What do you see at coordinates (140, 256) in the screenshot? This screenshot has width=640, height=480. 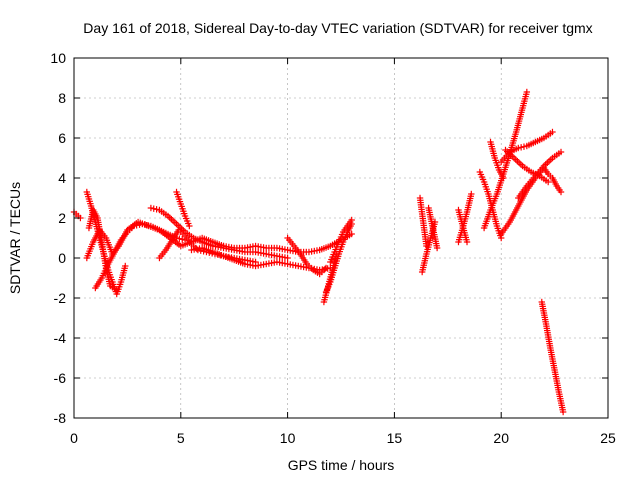 I see `series-track-e` at bounding box center [140, 256].